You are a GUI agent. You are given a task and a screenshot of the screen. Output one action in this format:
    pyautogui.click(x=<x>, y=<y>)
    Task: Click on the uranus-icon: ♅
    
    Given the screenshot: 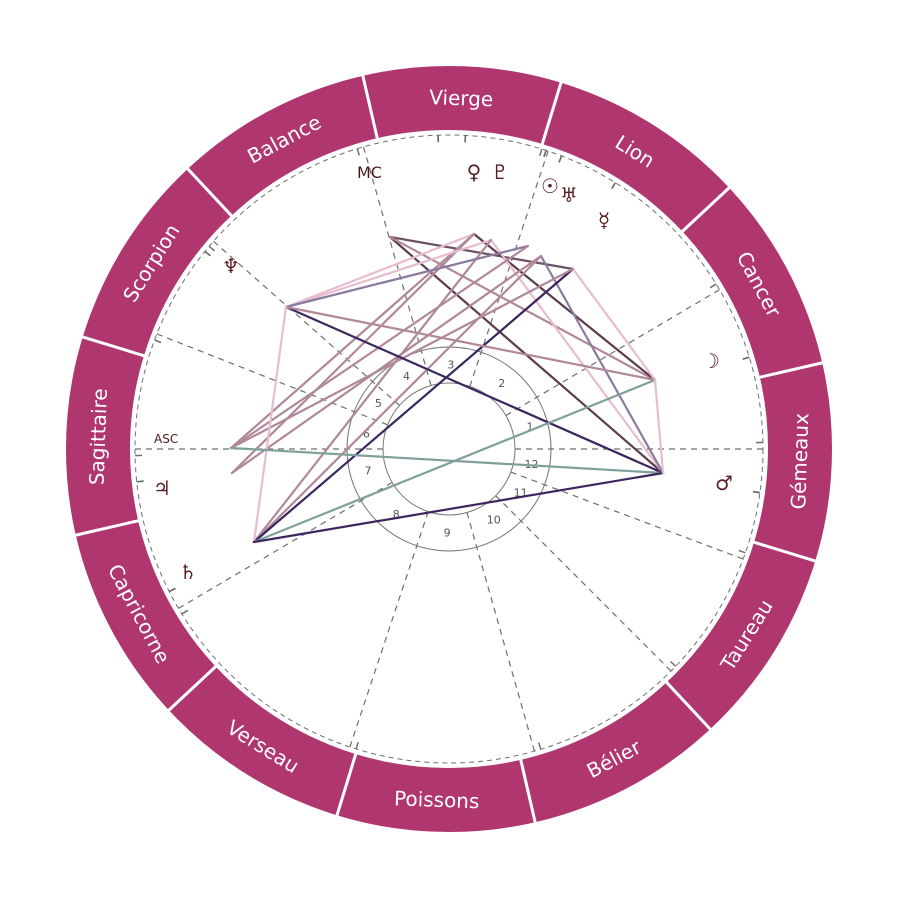 What is the action you would take?
    pyautogui.click(x=569, y=195)
    